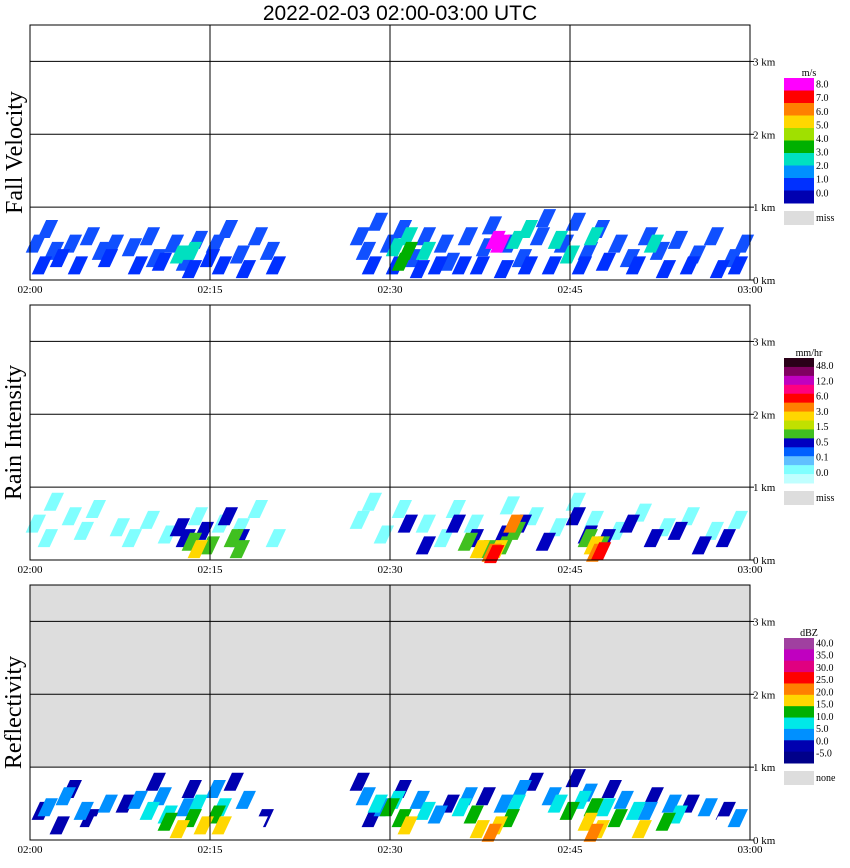 The height and width of the screenshot is (868, 850). What do you see at coordinates (822, 125) in the screenshot?
I see `legend-label: 5.0` at bounding box center [822, 125].